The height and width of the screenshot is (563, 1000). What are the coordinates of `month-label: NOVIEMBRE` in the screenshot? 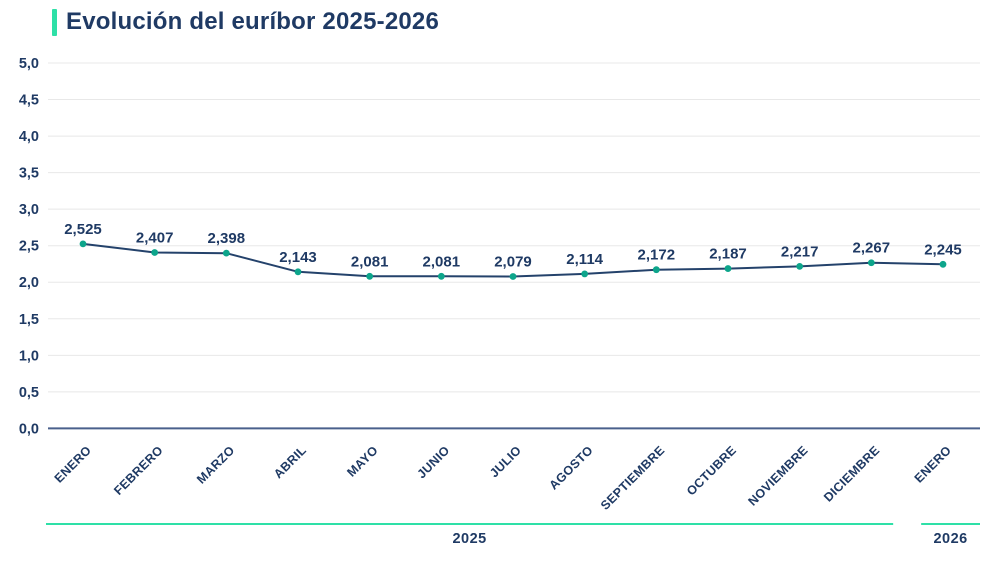 It's located at (777, 475).